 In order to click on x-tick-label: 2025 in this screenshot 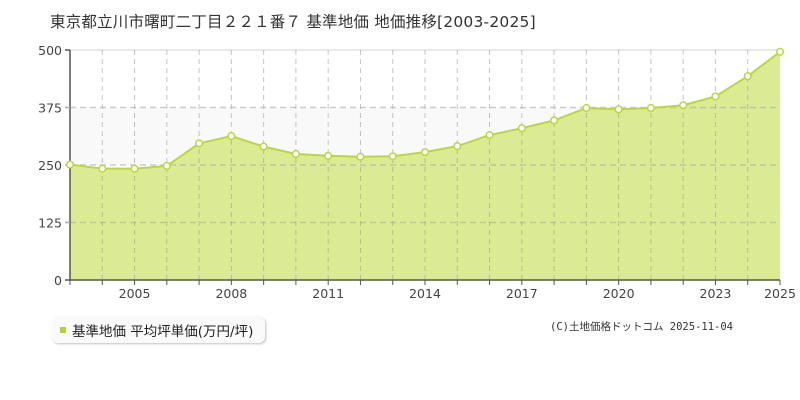, I will do `click(780, 293)`.